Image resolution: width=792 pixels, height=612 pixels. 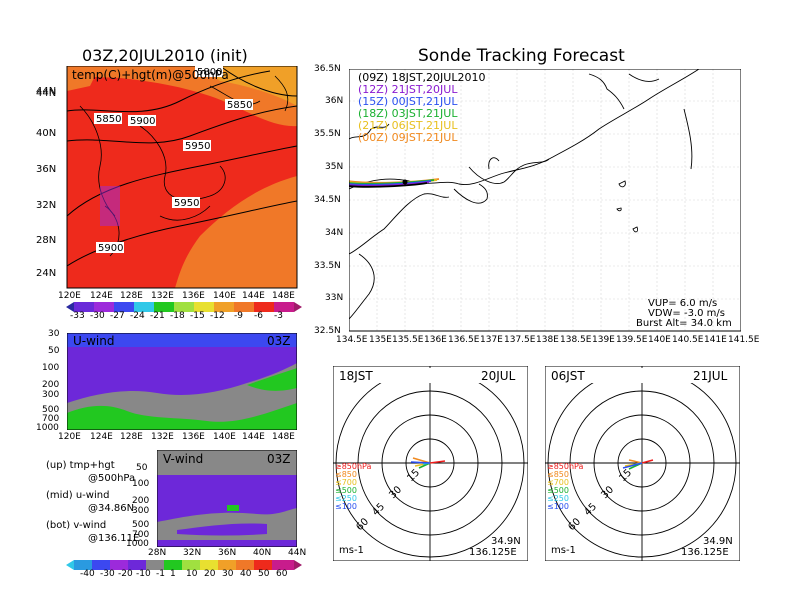 I want to click on vwind-xtick: 36N, so click(x=227, y=553).